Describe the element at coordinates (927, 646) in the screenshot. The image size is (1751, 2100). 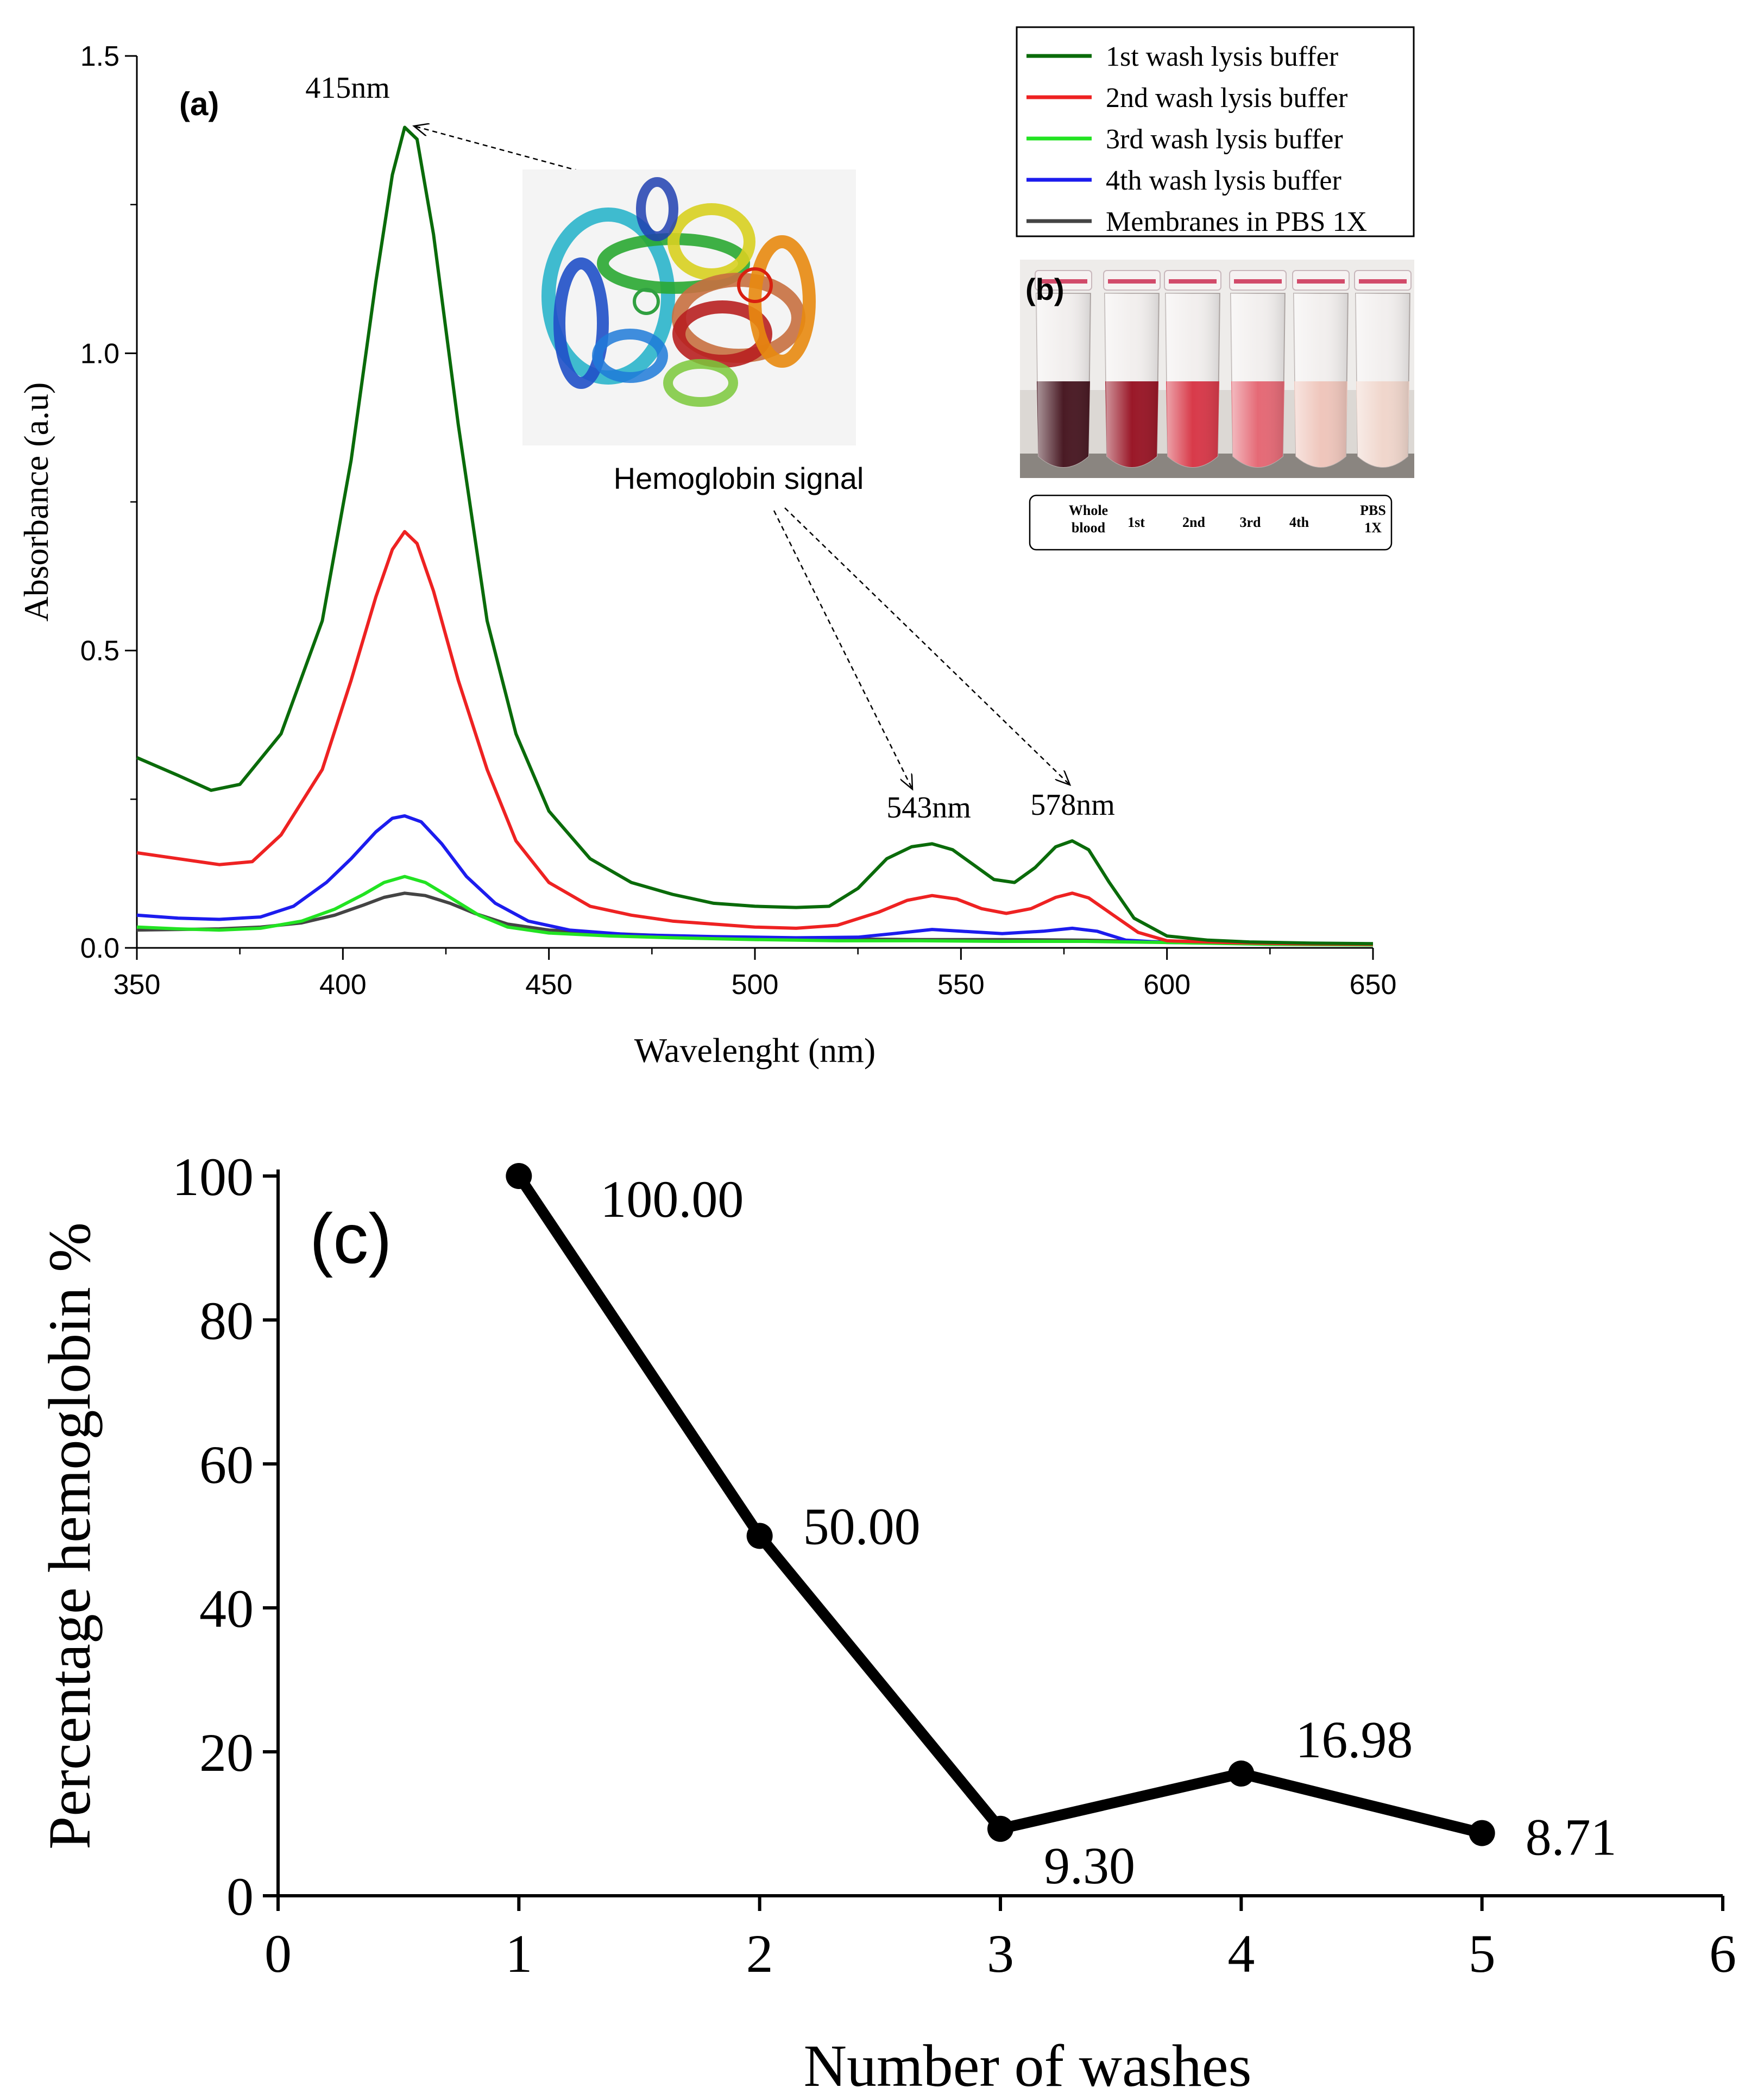
I see `arrow-to-578nm` at that location.